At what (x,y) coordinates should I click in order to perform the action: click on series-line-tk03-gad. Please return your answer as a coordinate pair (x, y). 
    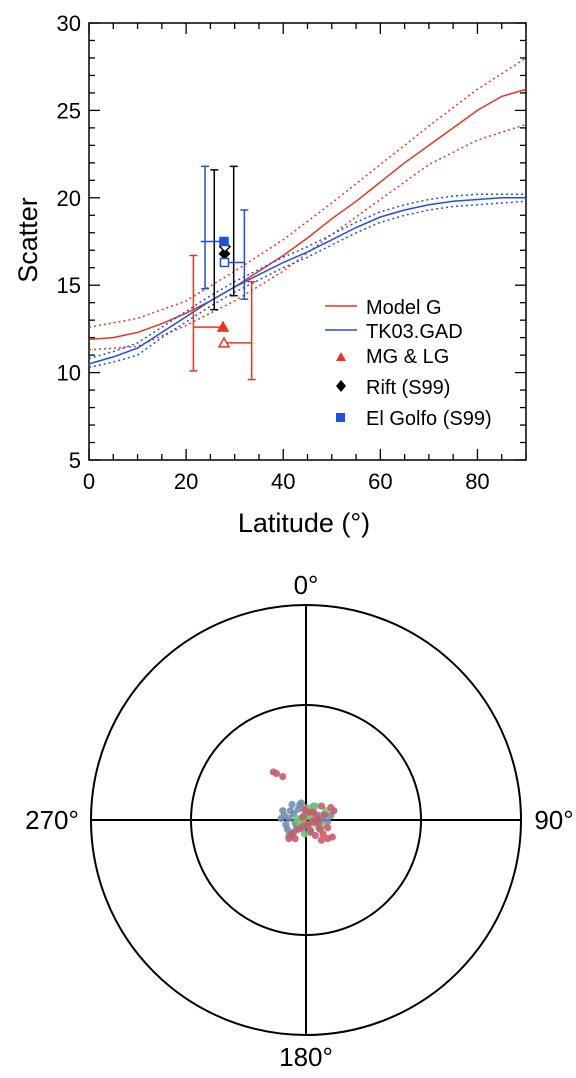
    Looking at the image, I should click on (307, 281).